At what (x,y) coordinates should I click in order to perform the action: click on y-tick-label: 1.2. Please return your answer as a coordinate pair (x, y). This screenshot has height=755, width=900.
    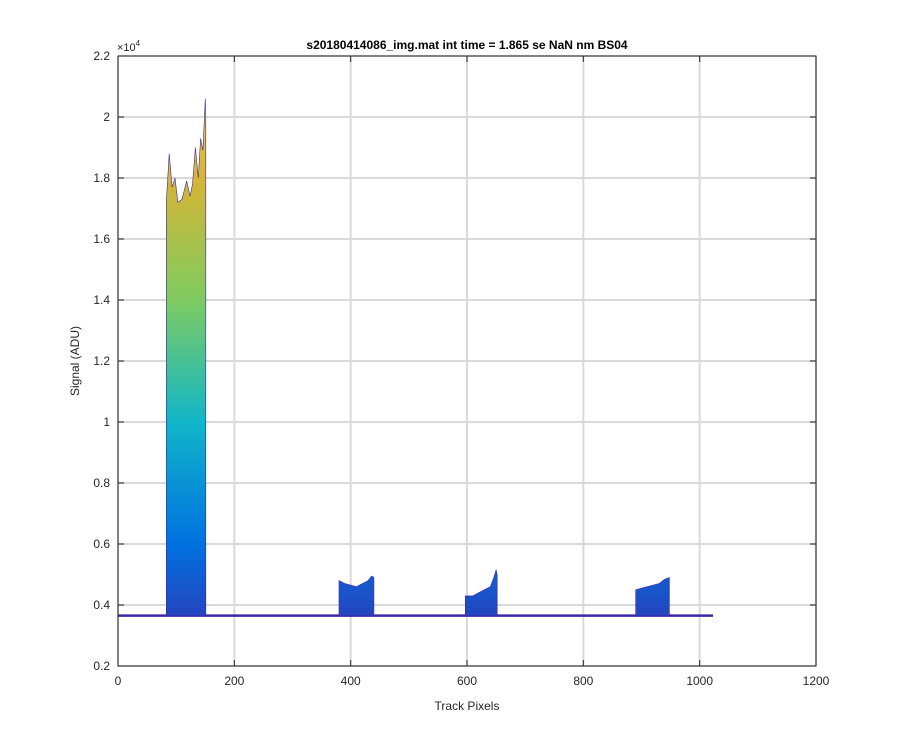
    Looking at the image, I should click on (101, 361).